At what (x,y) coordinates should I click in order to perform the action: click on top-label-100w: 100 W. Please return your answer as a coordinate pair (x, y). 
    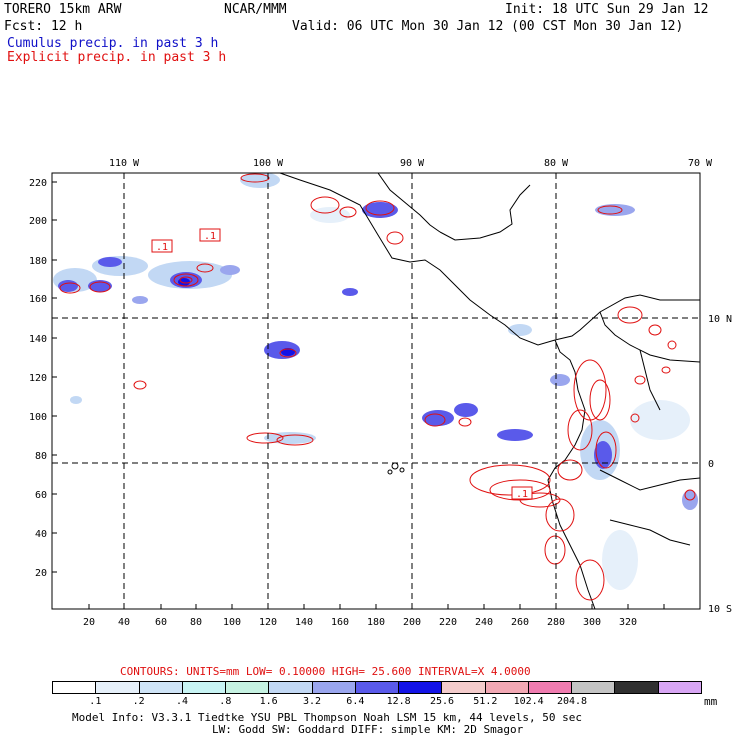
    Looking at the image, I should click on (268, 163).